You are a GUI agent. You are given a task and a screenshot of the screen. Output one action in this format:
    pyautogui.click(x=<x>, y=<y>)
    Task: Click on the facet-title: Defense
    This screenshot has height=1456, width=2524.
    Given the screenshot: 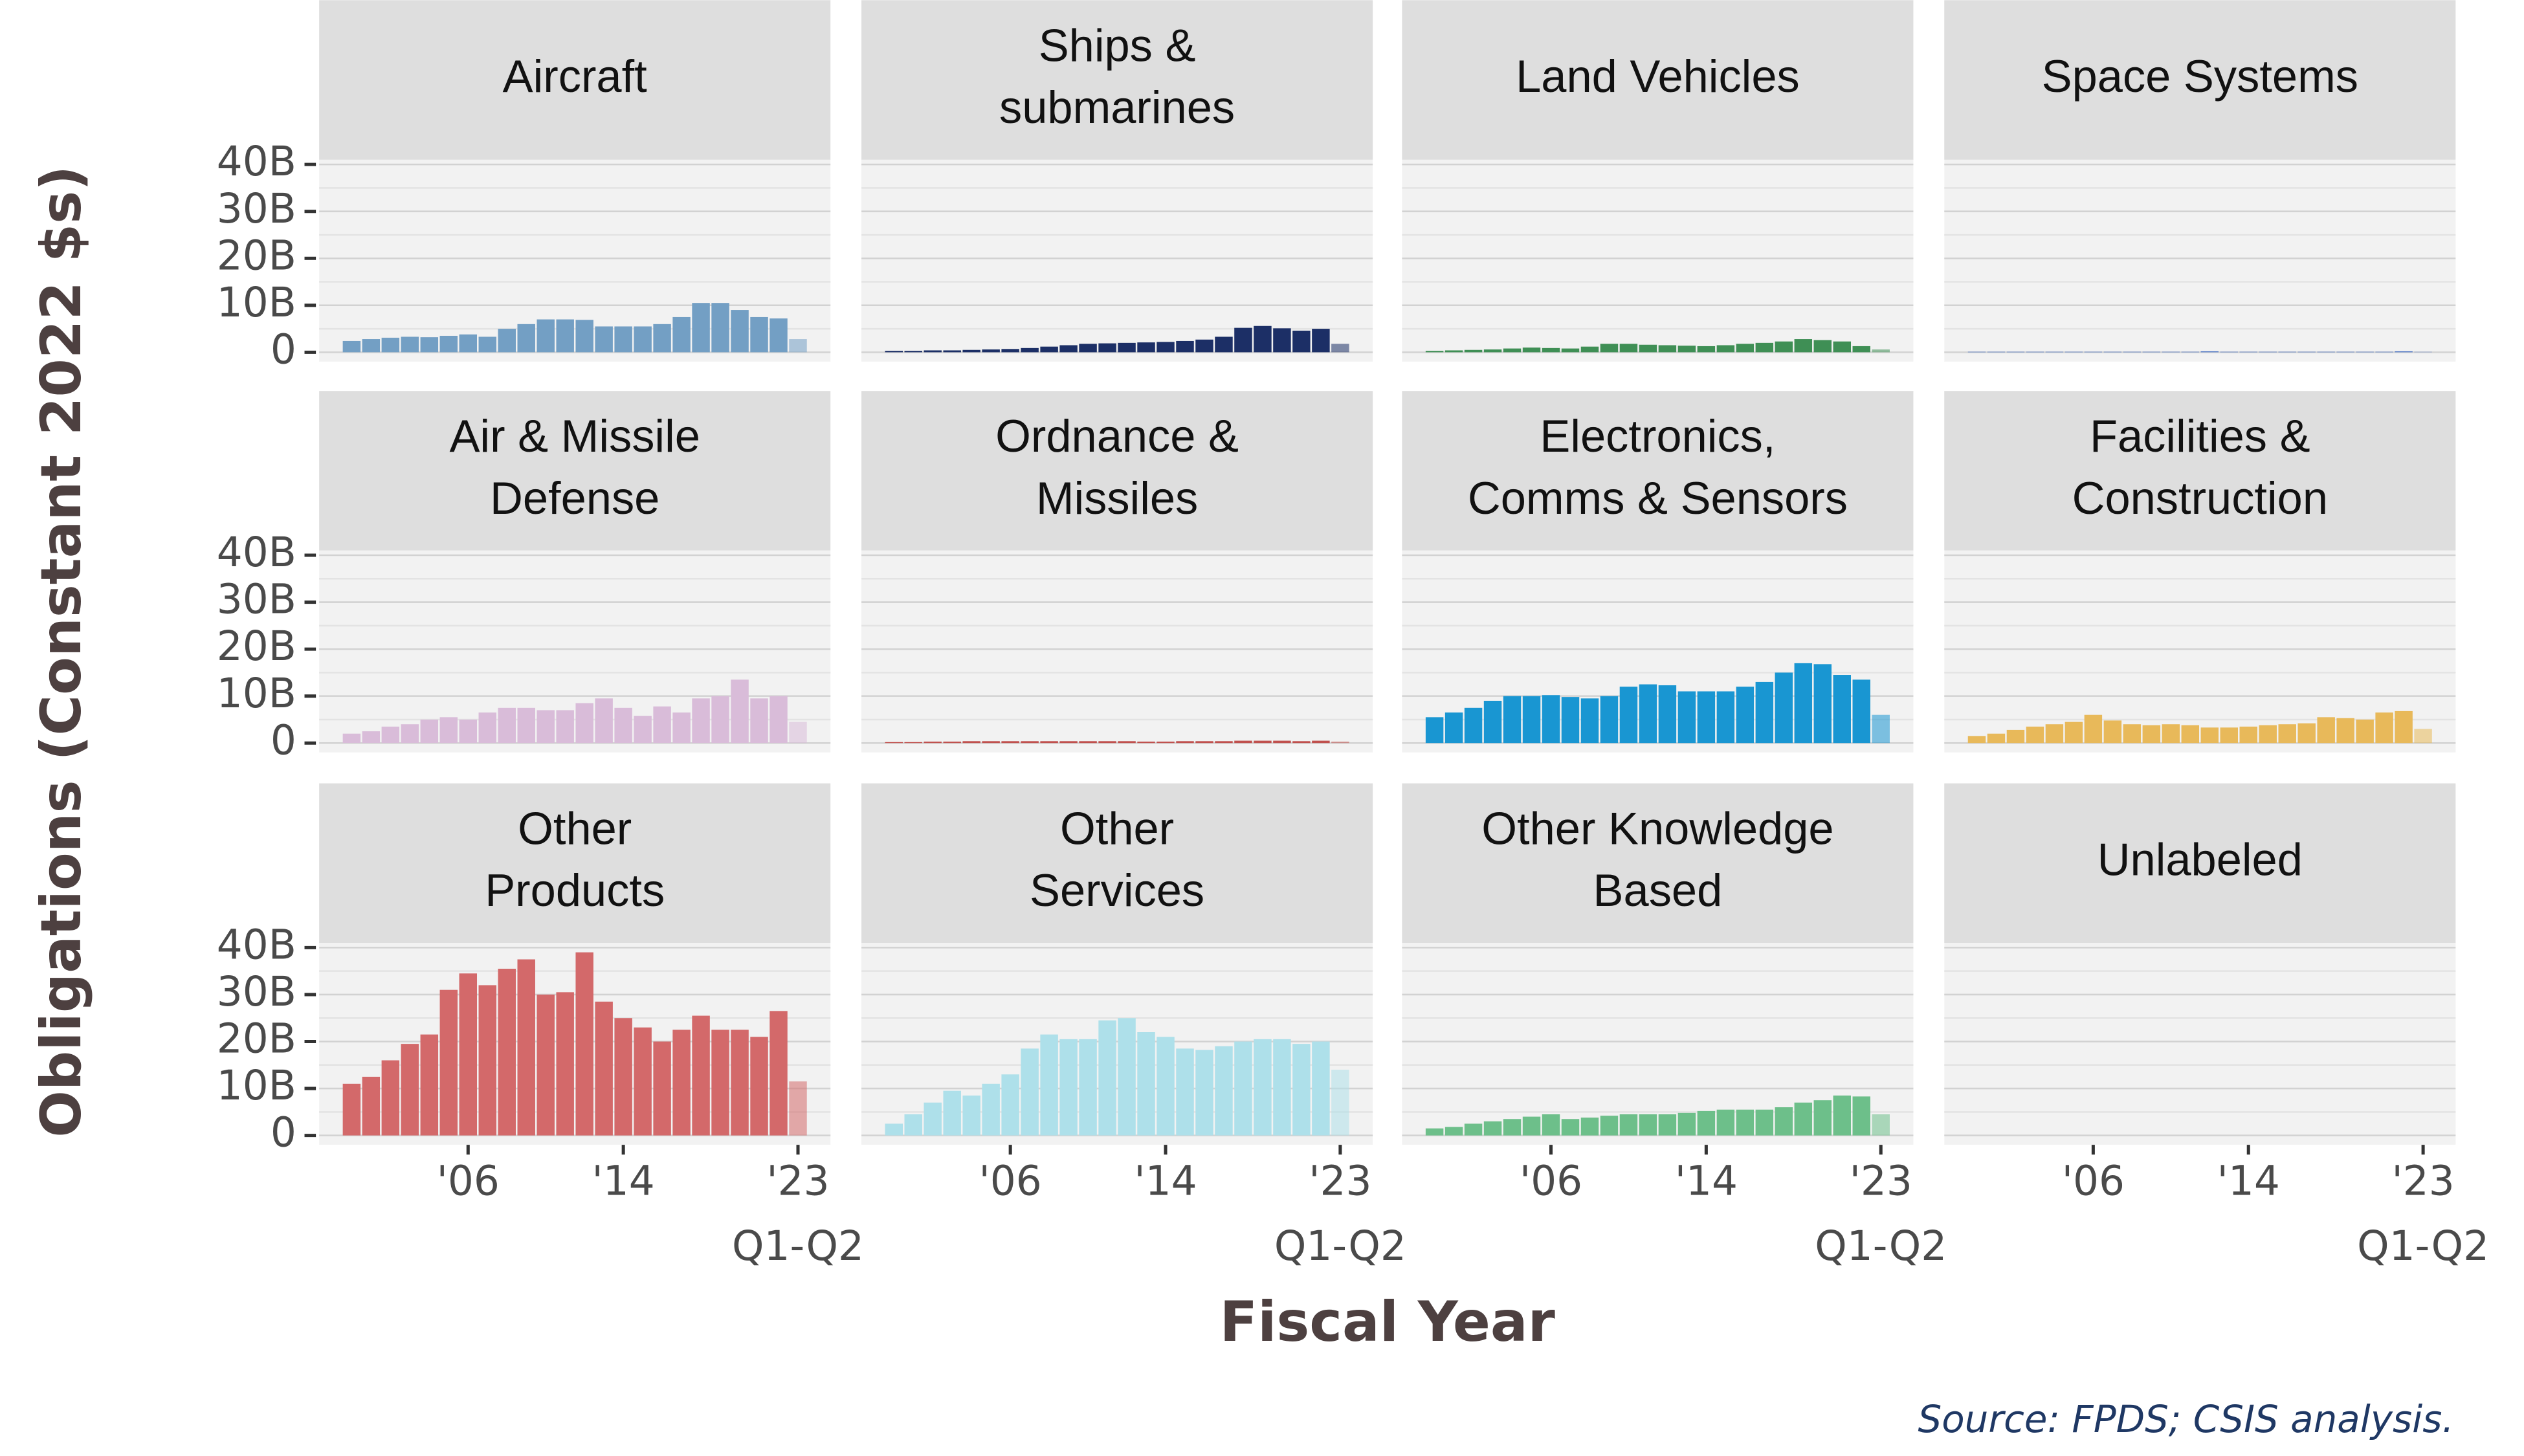 What is the action you would take?
    pyautogui.click(x=574, y=498)
    